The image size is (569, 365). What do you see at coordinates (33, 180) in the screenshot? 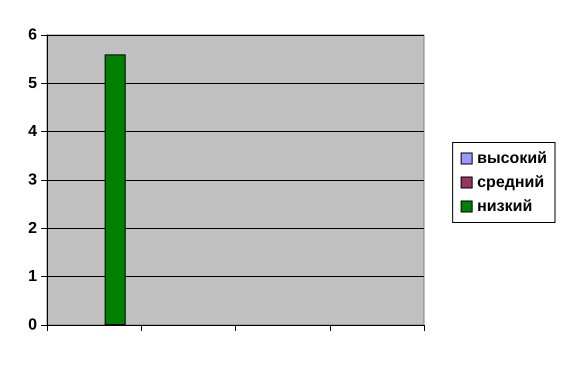
I see `y-tick-label: 3` at bounding box center [33, 180].